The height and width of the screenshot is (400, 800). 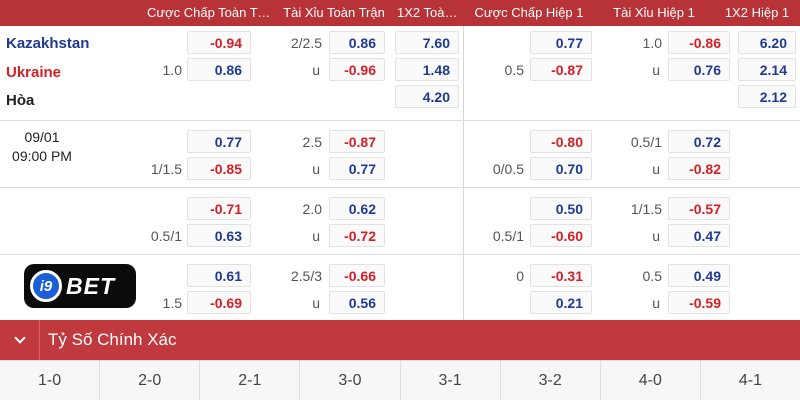 What do you see at coordinates (172, 70) in the screenshot?
I see `ft-handicap-line: 1.0` at bounding box center [172, 70].